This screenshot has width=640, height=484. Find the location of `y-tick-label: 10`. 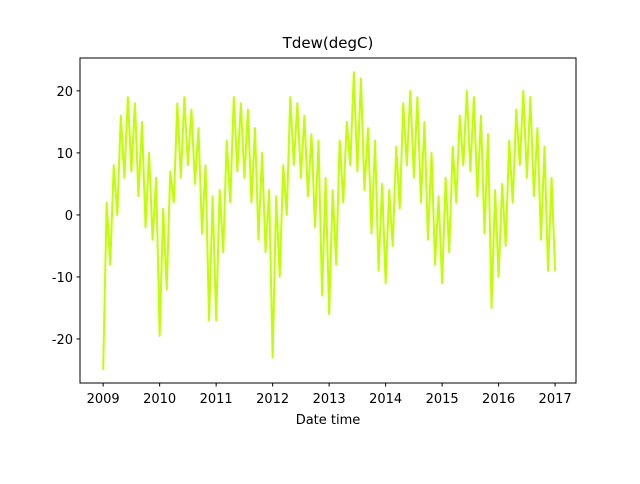

y-tick-label: 10 is located at coordinates (64, 154).